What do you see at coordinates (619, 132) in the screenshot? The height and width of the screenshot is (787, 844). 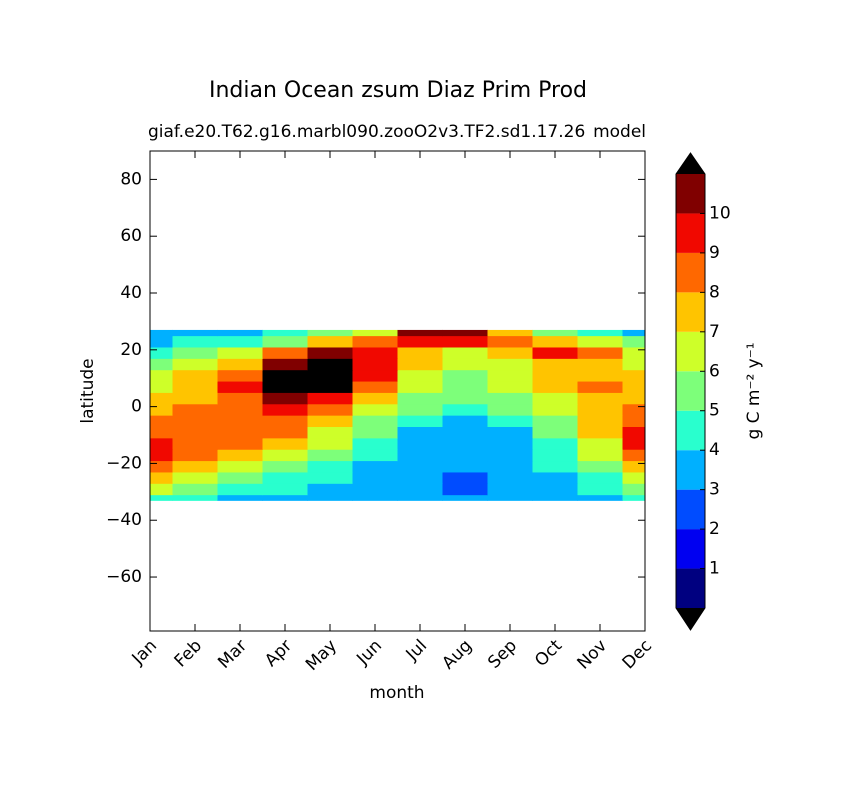 I see `chart-subtitle-right: model` at bounding box center [619, 132].